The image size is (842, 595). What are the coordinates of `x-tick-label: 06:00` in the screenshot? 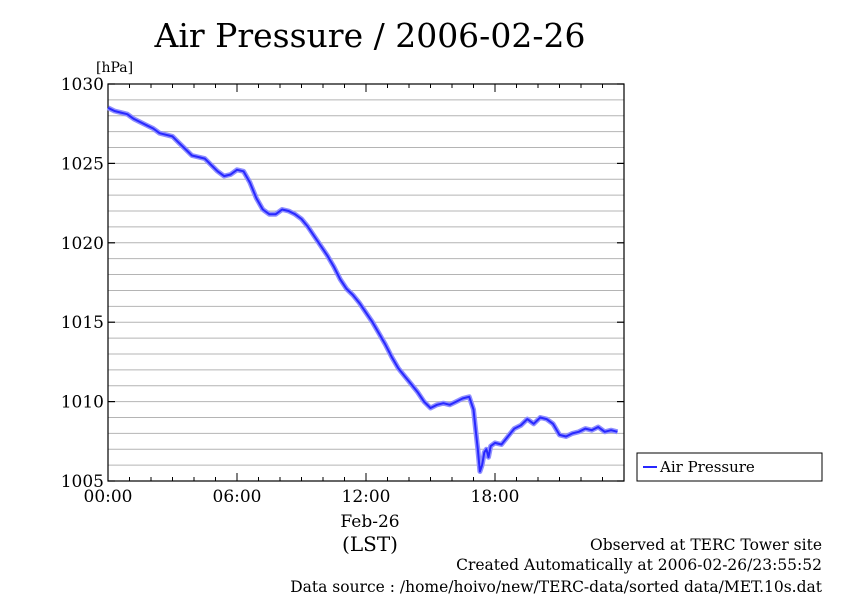 It's located at (237, 497).